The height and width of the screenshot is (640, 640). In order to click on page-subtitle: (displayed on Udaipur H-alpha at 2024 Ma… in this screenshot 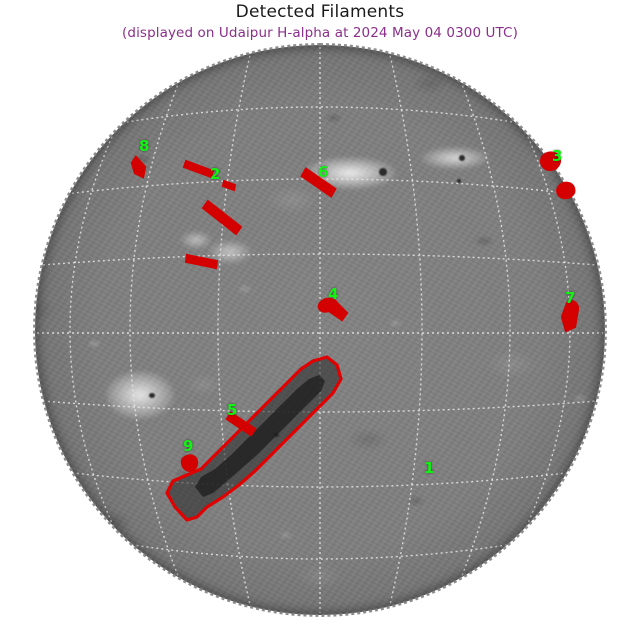, I will do `click(320, 33)`.